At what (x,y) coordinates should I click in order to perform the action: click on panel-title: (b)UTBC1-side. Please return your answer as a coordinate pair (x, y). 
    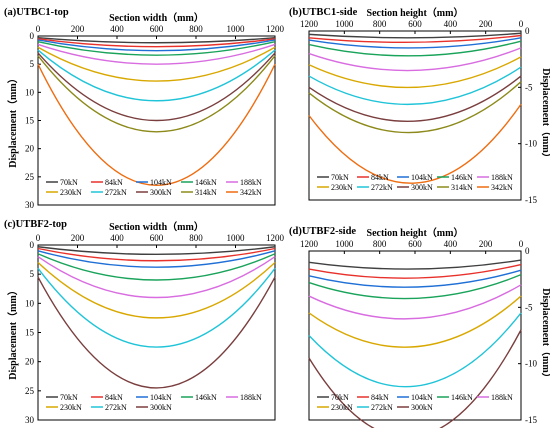
    Looking at the image, I should click on (323, 12).